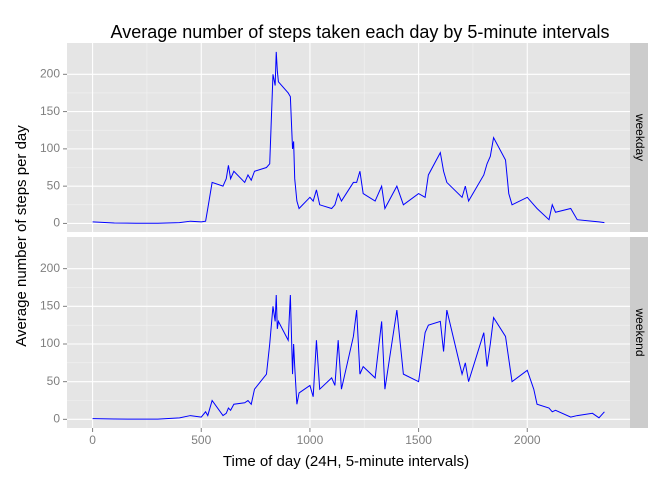 The width and height of the screenshot is (672, 480). What do you see at coordinates (418, 440) in the screenshot?
I see `x-tick-label: 1500` at bounding box center [418, 440].